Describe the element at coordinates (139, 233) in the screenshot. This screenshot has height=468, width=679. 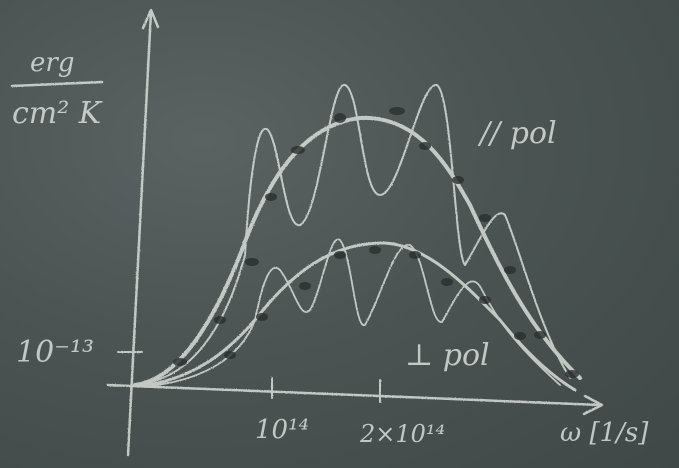
I see `y-axis` at that location.